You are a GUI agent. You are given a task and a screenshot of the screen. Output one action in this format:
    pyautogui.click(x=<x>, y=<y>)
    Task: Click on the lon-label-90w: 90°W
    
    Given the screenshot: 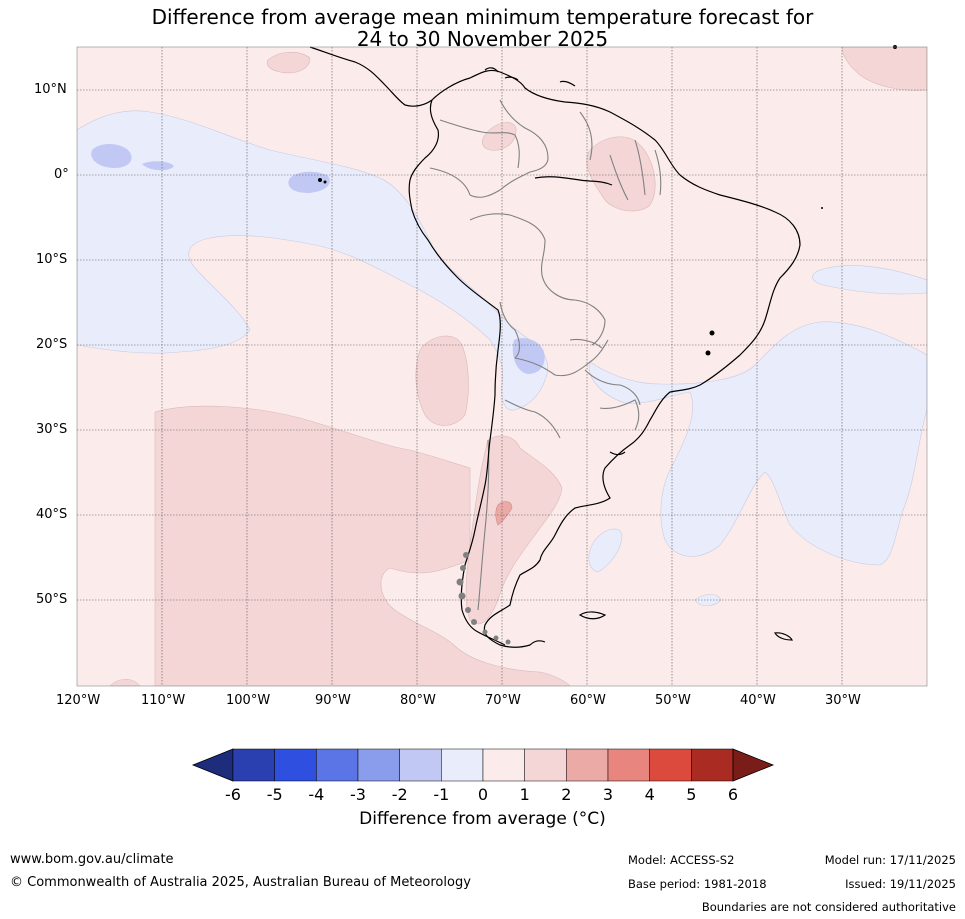 What is the action you would take?
    pyautogui.click(x=333, y=700)
    